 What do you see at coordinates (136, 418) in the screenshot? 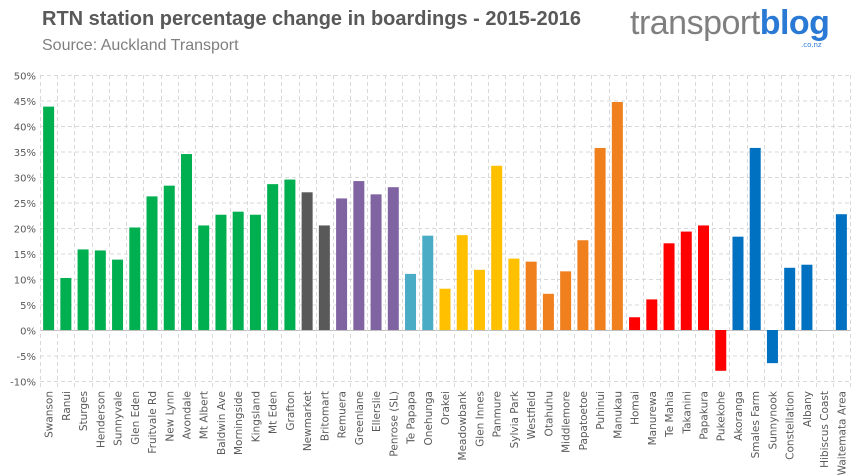
I see `x-tick-label: Glen Eden` at bounding box center [136, 418].